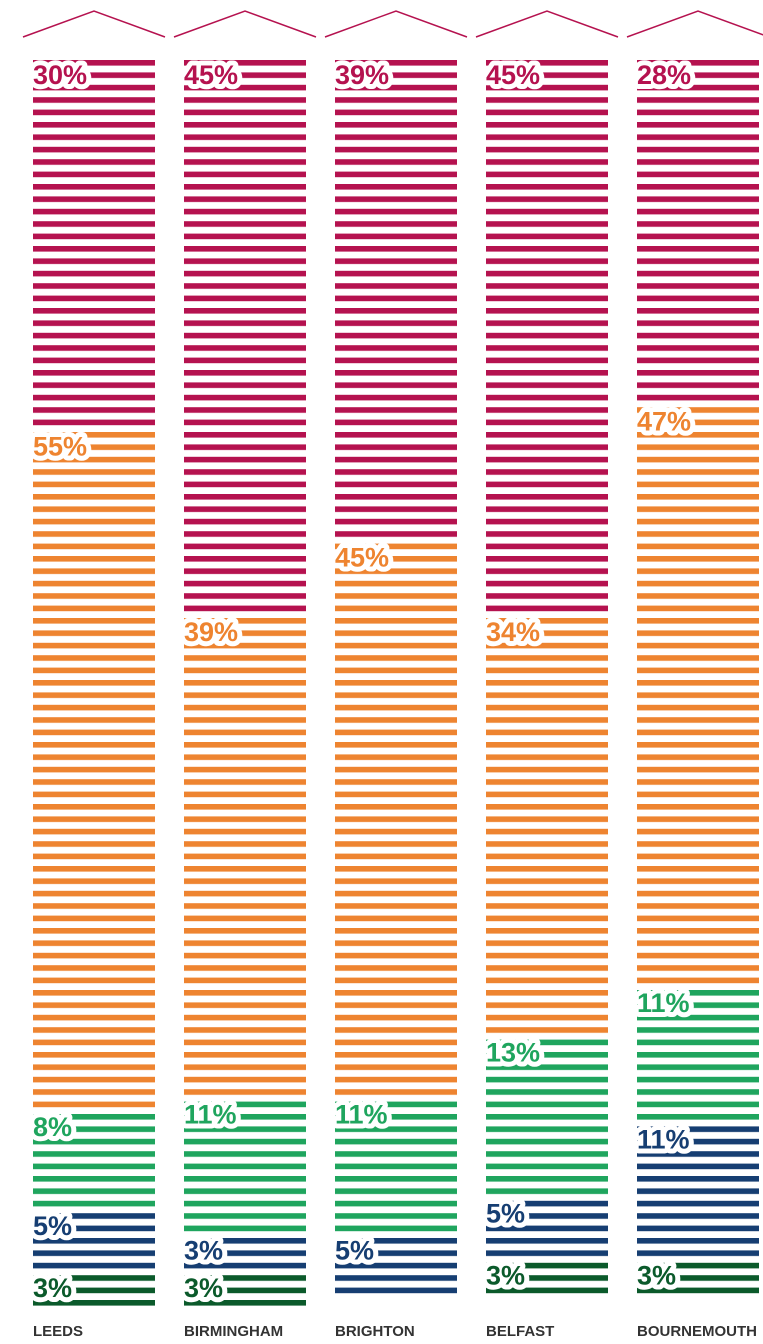 This screenshot has width=763, height=1344. What do you see at coordinates (58, 1331) in the screenshot?
I see `x-tick-label: LEEDS` at bounding box center [58, 1331].